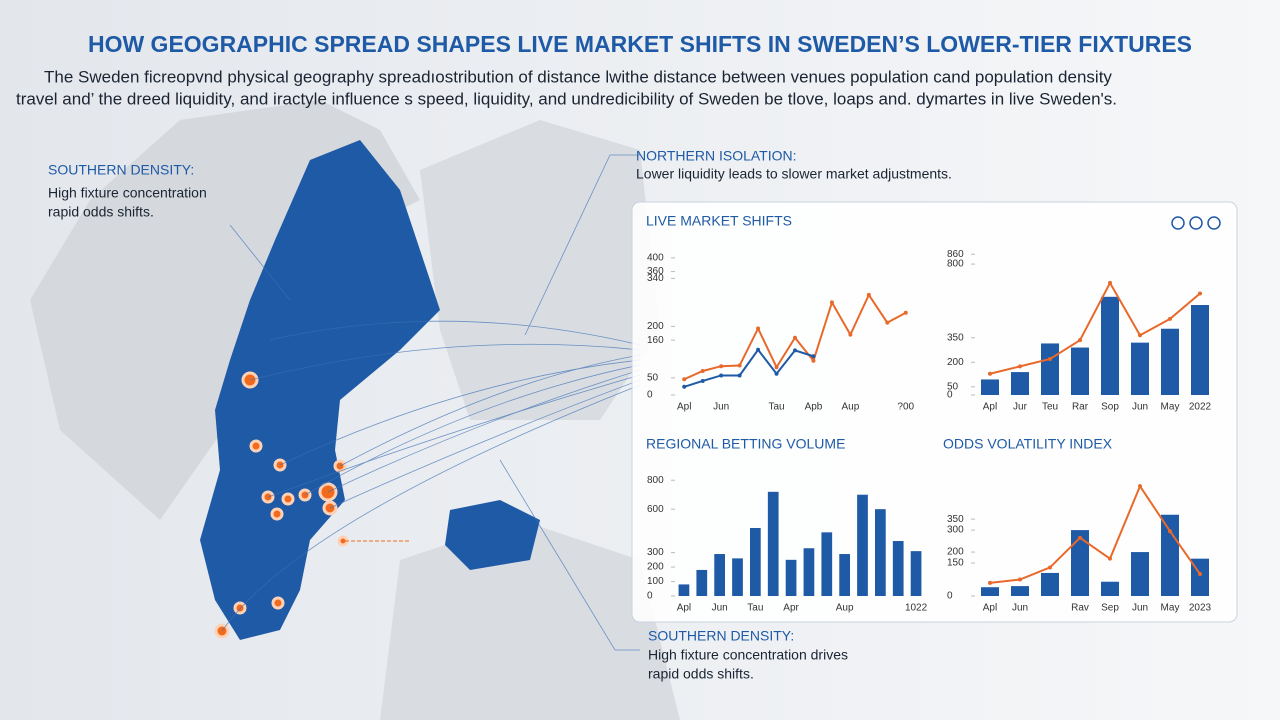  Describe the element at coordinates (716, 156) in the screenshot. I see `annotation-title: NORTHERN ISOLATION:` at that location.